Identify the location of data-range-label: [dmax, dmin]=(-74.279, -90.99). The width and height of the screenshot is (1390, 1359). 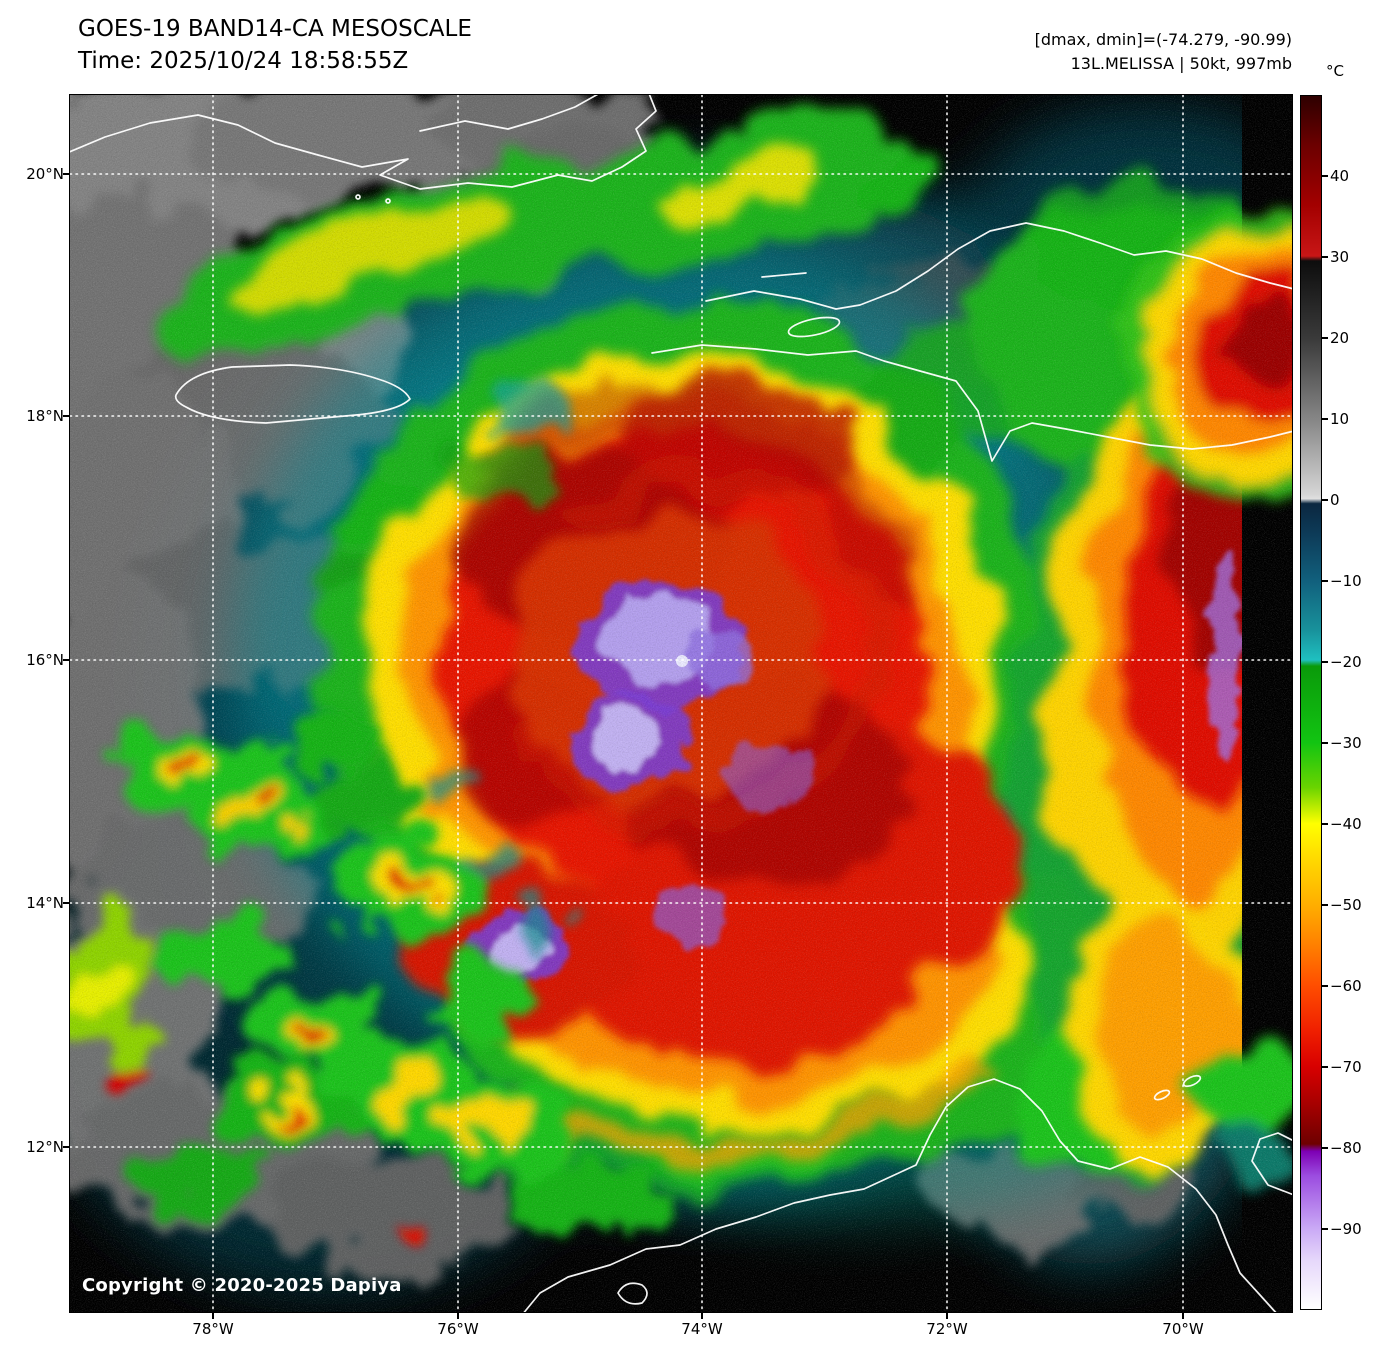
(1163, 39).